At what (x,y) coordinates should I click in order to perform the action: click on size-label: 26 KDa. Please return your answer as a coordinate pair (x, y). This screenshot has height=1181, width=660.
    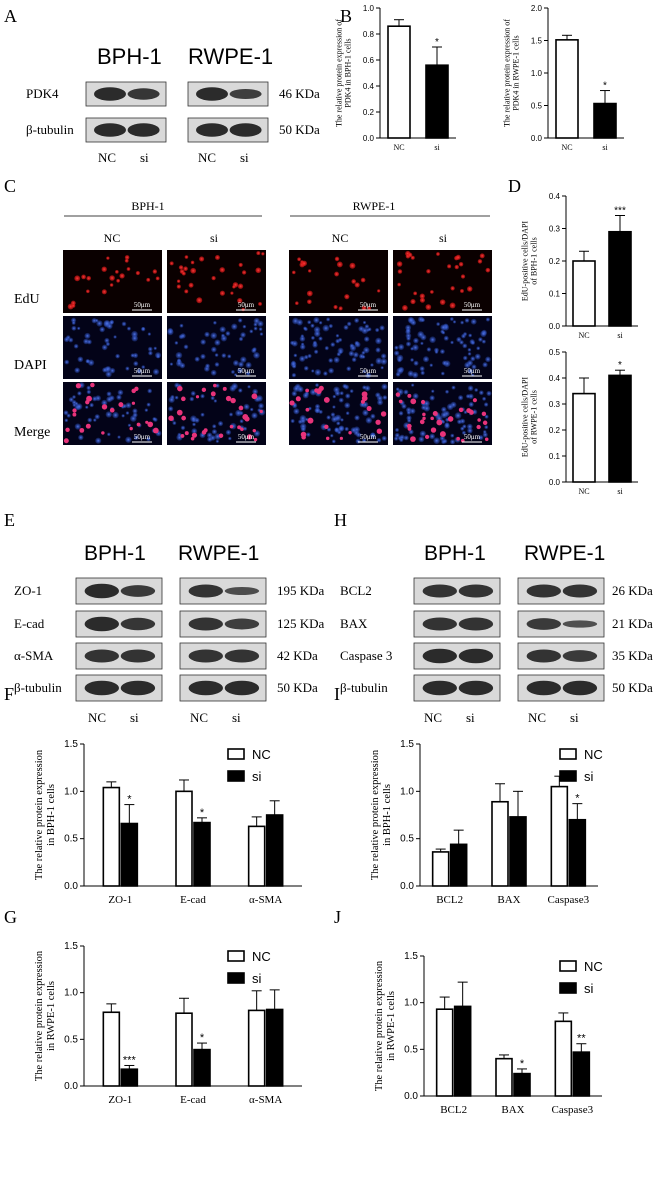
    Looking at the image, I should click on (632, 590).